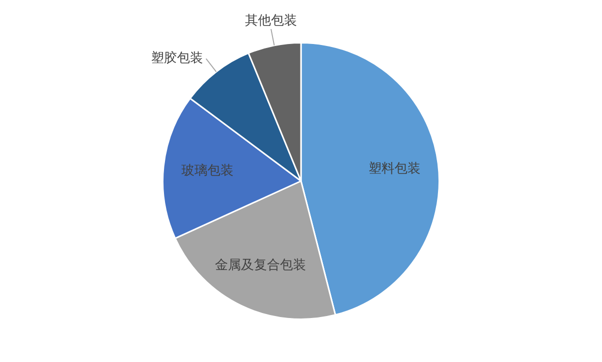  Describe the element at coordinates (271, 20) in the screenshot. I see `slice-label: 其他包装` at that location.